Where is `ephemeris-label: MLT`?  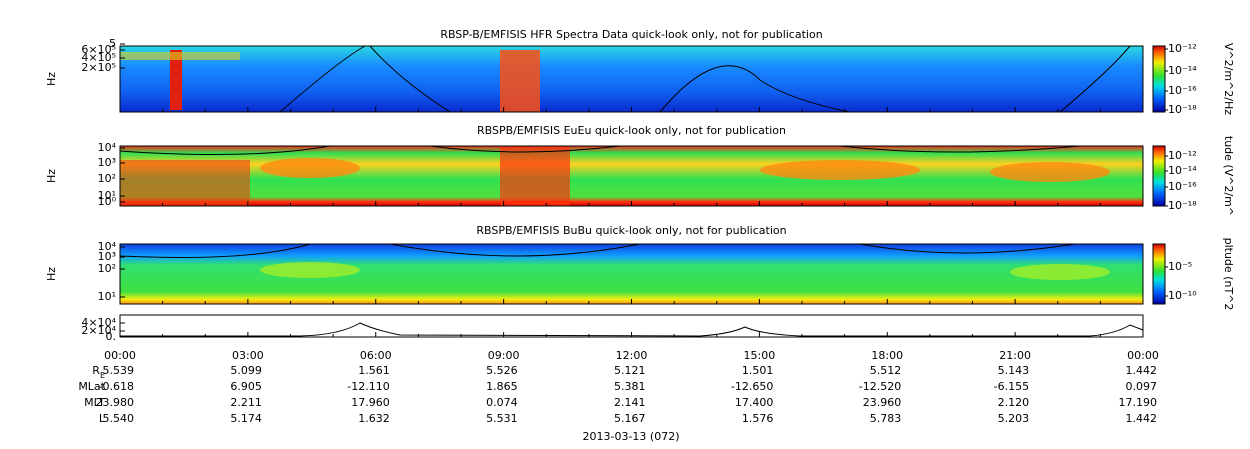
ephemeris-label: MLT is located at coordinates (94, 402).